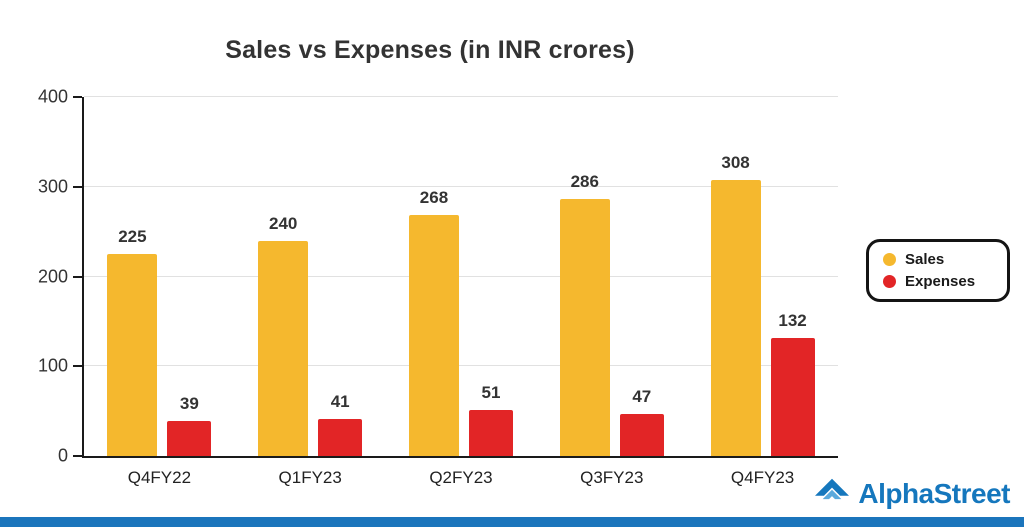 Image resolution: width=1024 pixels, height=527 pixels. What do you see at coordinates (461, 292) in the screenshot?
I see `category-group: 268 51 Q2FY23` at bounding box center [461, 292].